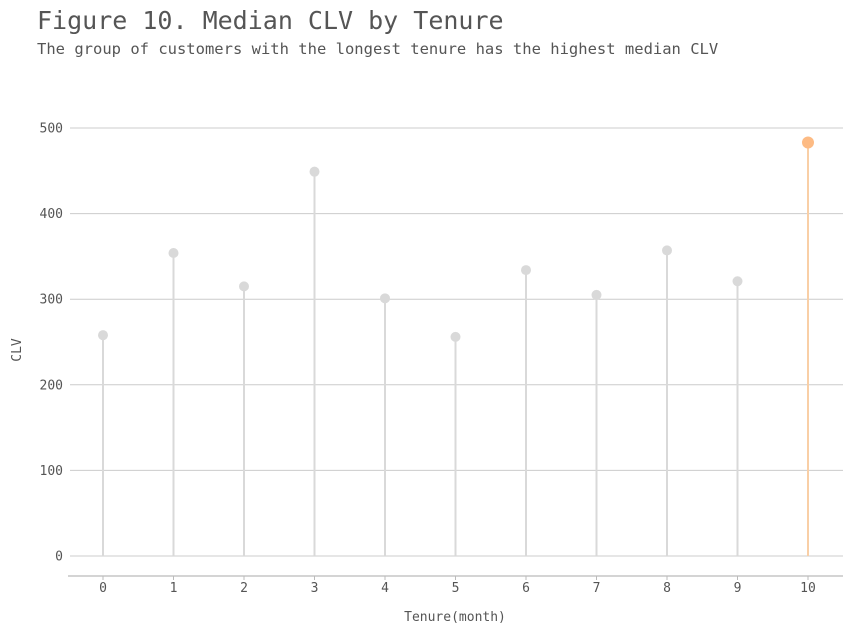 This screenshot has width=852, height=633. I want to click on x-tick-label: 0, so click(103, 588).